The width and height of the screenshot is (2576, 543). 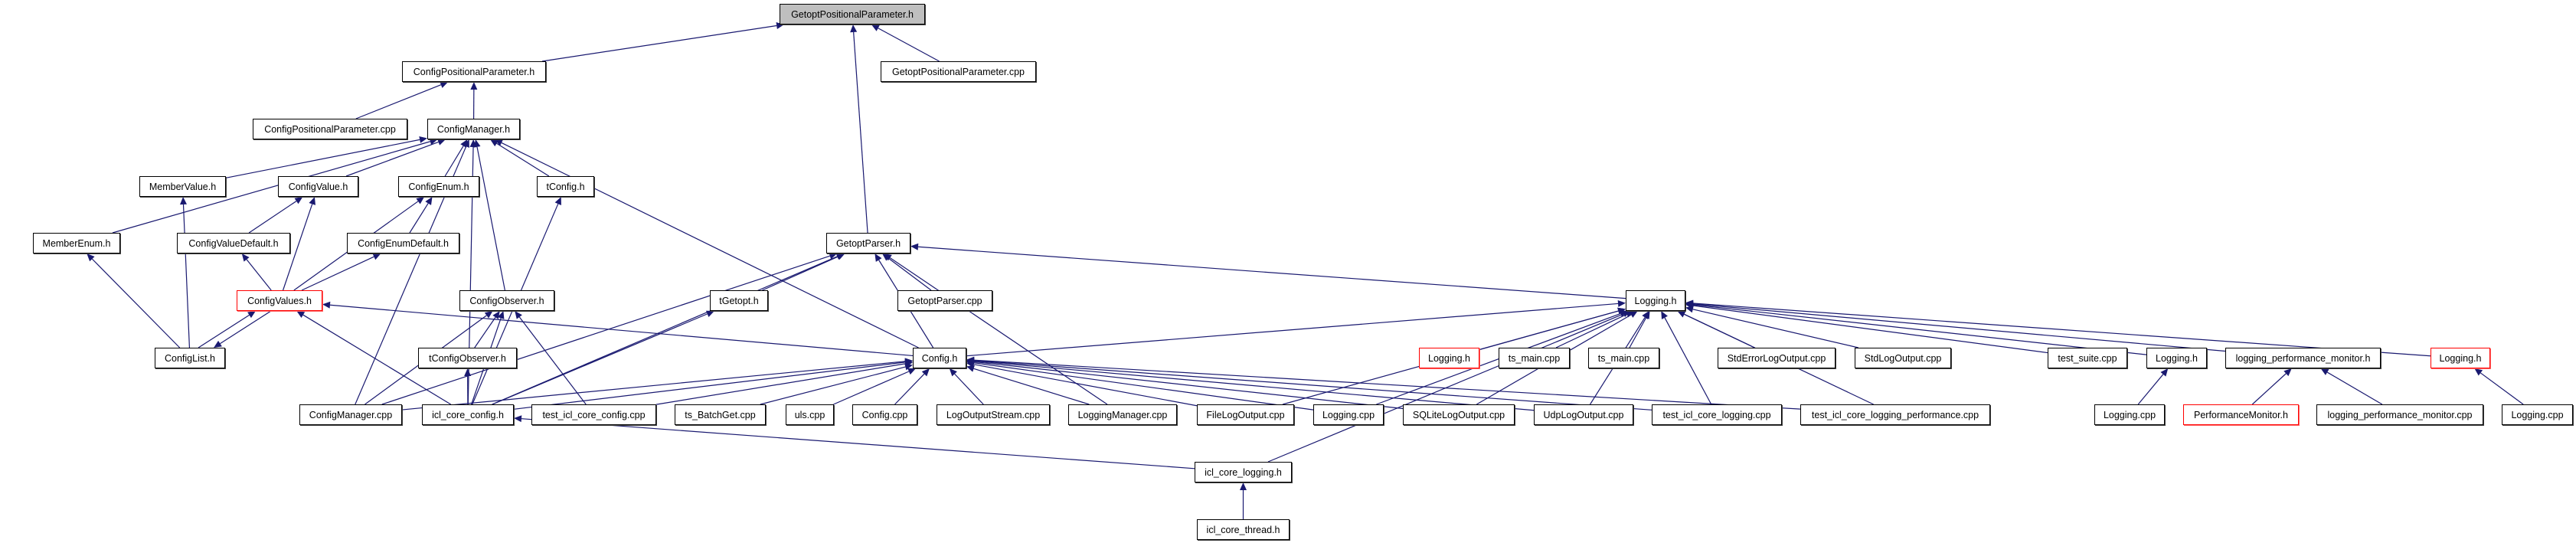 What do you see at coordinates (438, 186) in the screenshot?
I see `file-node-ce-h: ConfigEnum.h` at bounding box center [438, 186].